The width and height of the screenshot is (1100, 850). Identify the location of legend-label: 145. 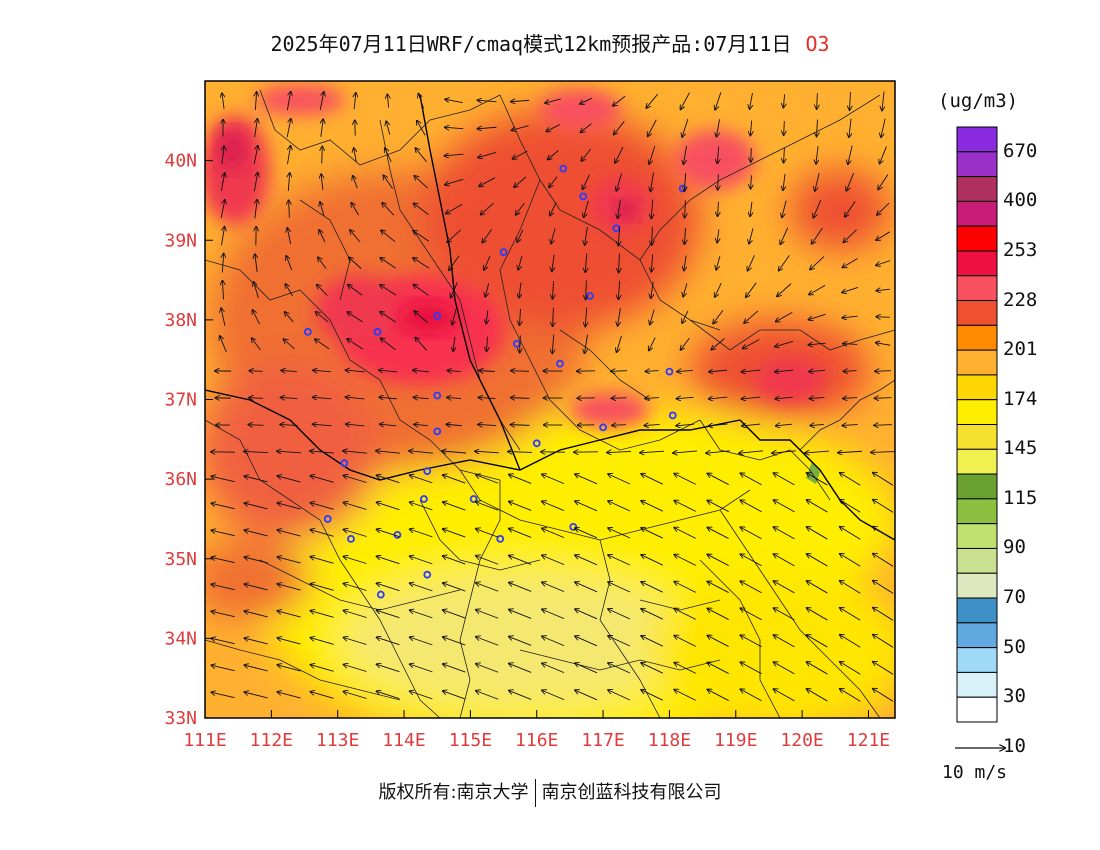
(1020, 448).